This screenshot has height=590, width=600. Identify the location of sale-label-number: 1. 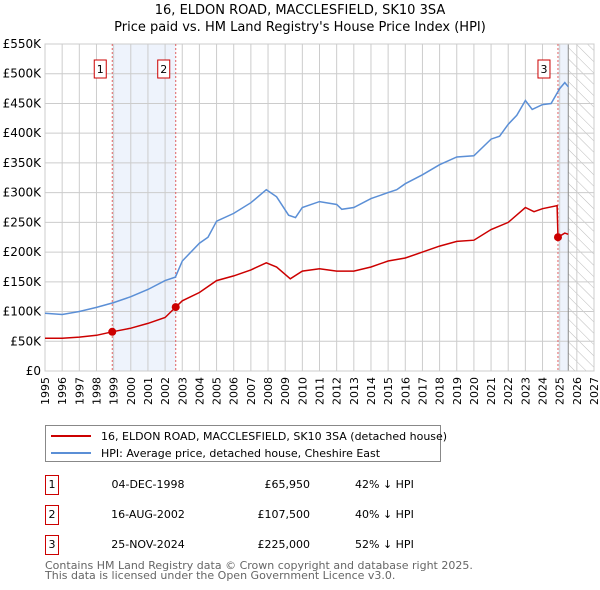
(100, 69).